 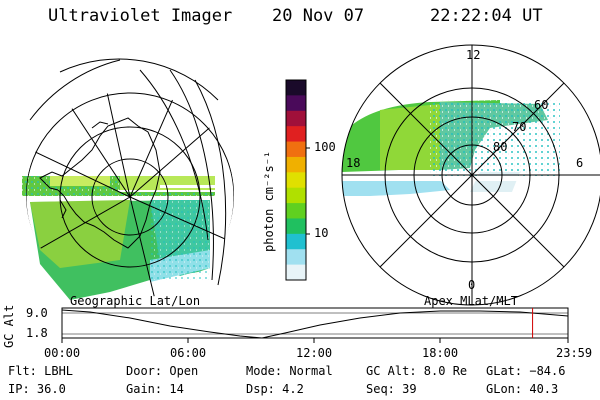 I want to click on mlat-label-60: 60, so click(x=541, y=105).